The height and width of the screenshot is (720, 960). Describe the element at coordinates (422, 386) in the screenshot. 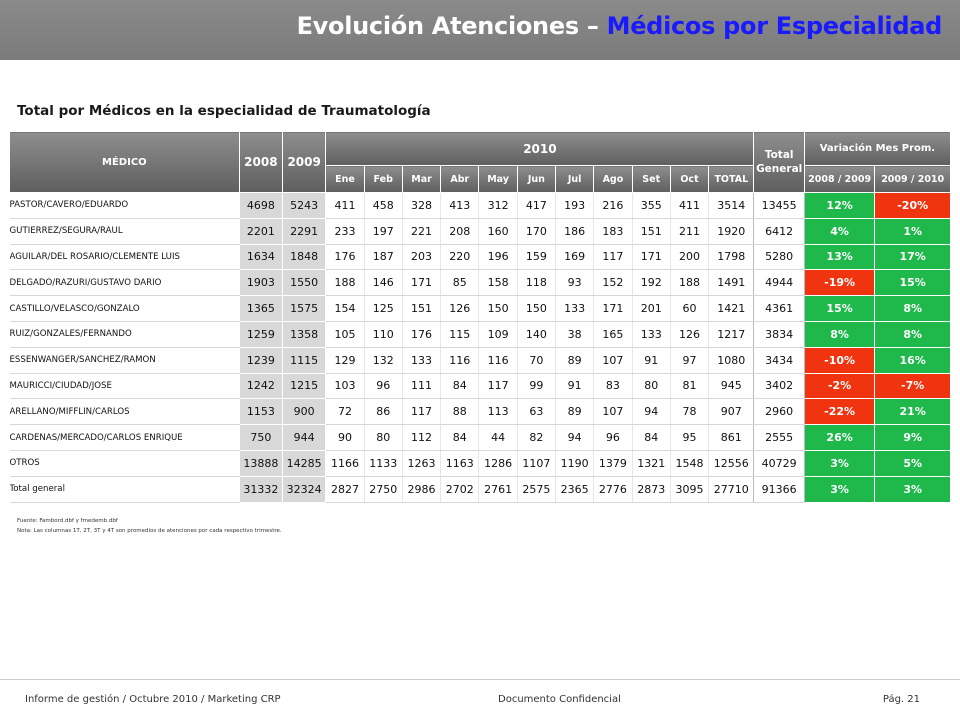

I see `cell-month-mar: 111` at that location.